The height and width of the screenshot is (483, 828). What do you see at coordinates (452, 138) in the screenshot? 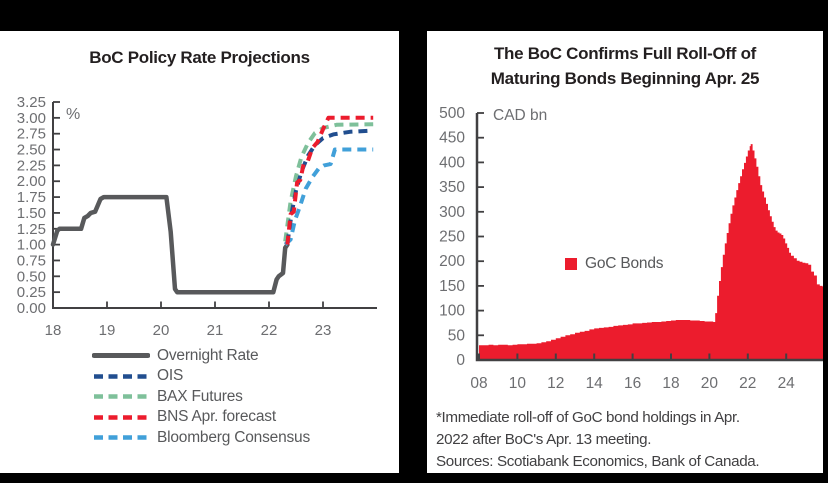
I see `y-tick-label: 450` at bounding box center [452, 138].